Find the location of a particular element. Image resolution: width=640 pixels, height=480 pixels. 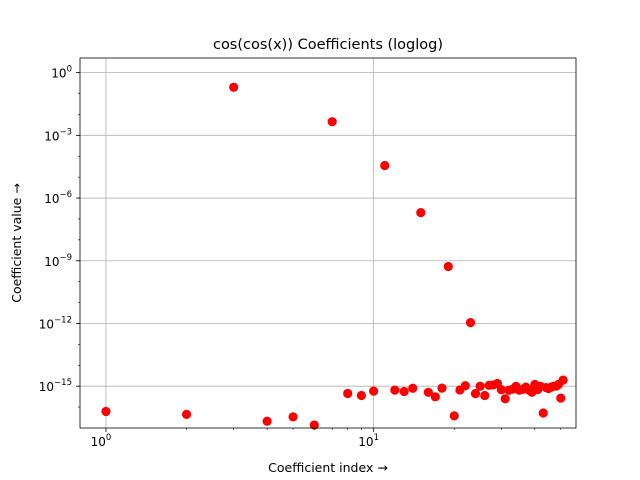

x-tick-label: 10¹ is located at coordinates (368, 441).